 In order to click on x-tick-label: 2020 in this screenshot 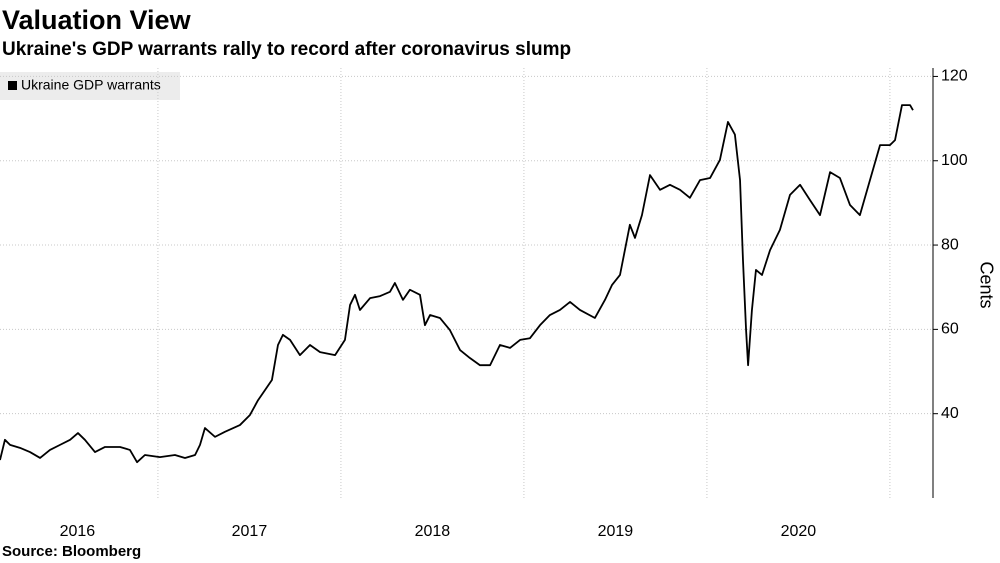, I will do `click(799, 531)`.